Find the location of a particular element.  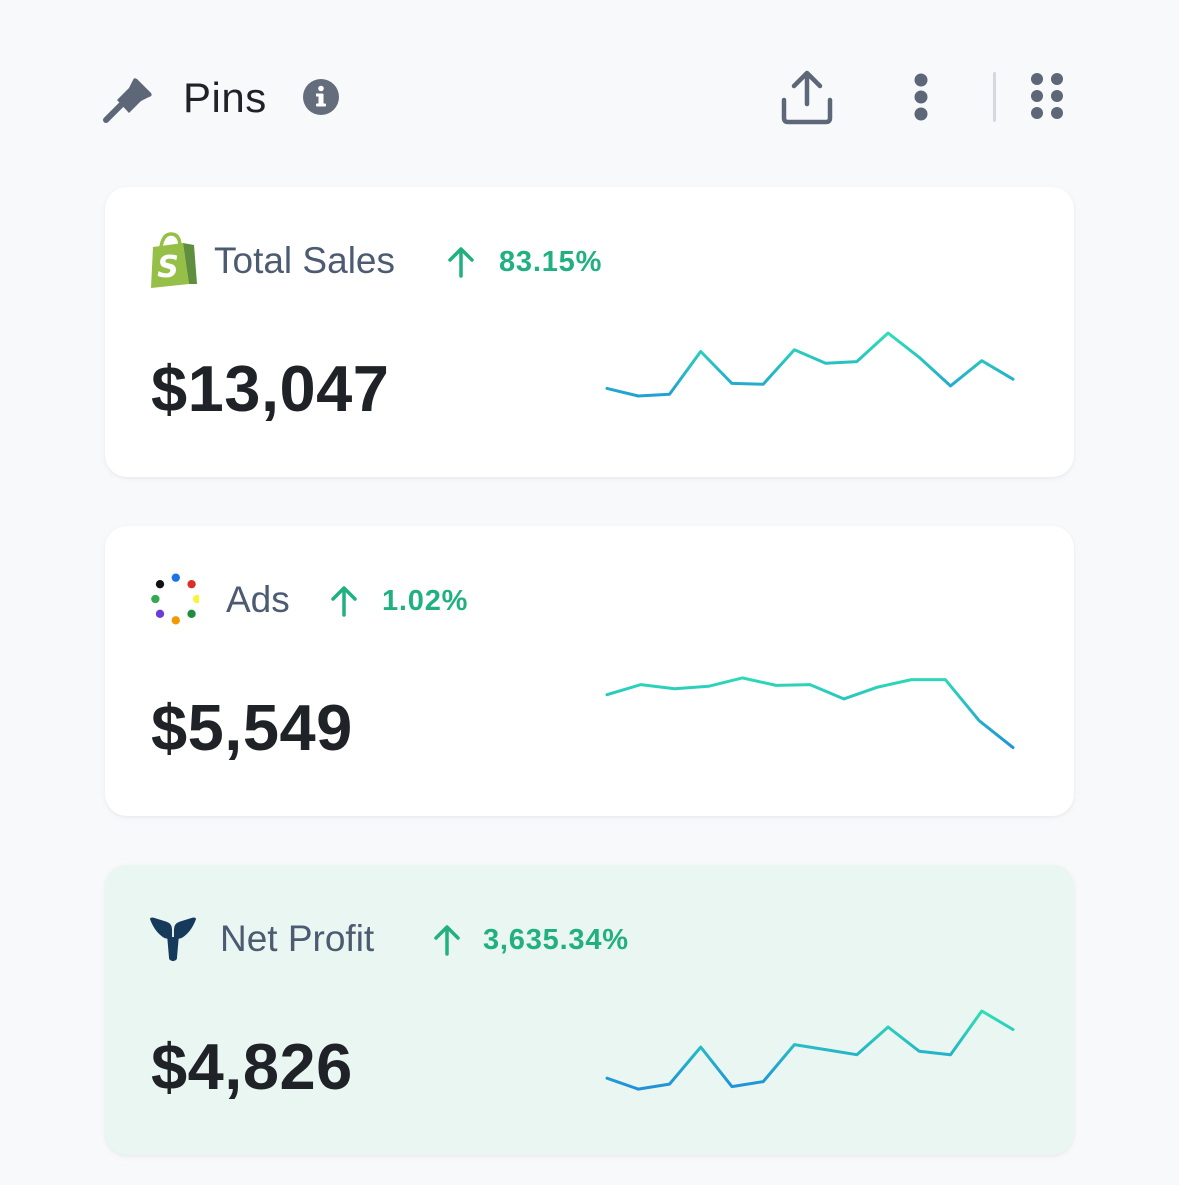

header-divider is located at coordinates (994, 97).